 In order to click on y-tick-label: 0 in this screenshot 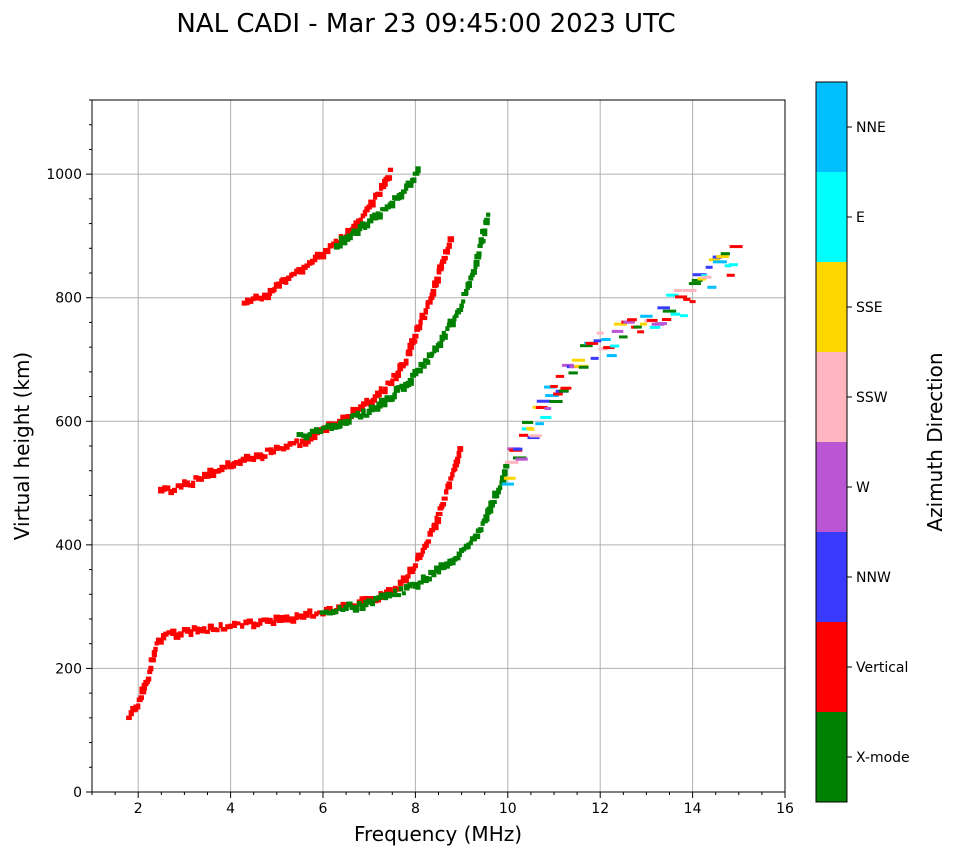, I will do `click(77, 793)`.